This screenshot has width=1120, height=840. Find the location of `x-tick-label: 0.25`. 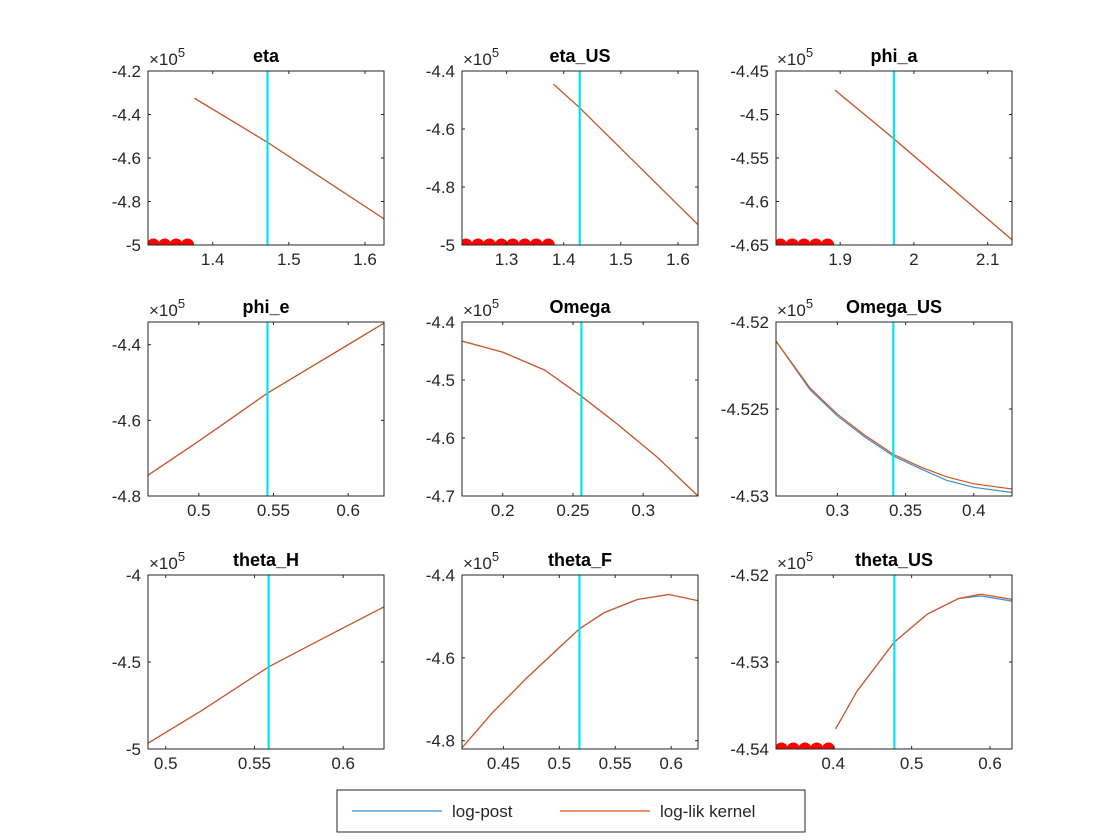

x-tick-label: 0.25 is located at coordinates (572, 510).